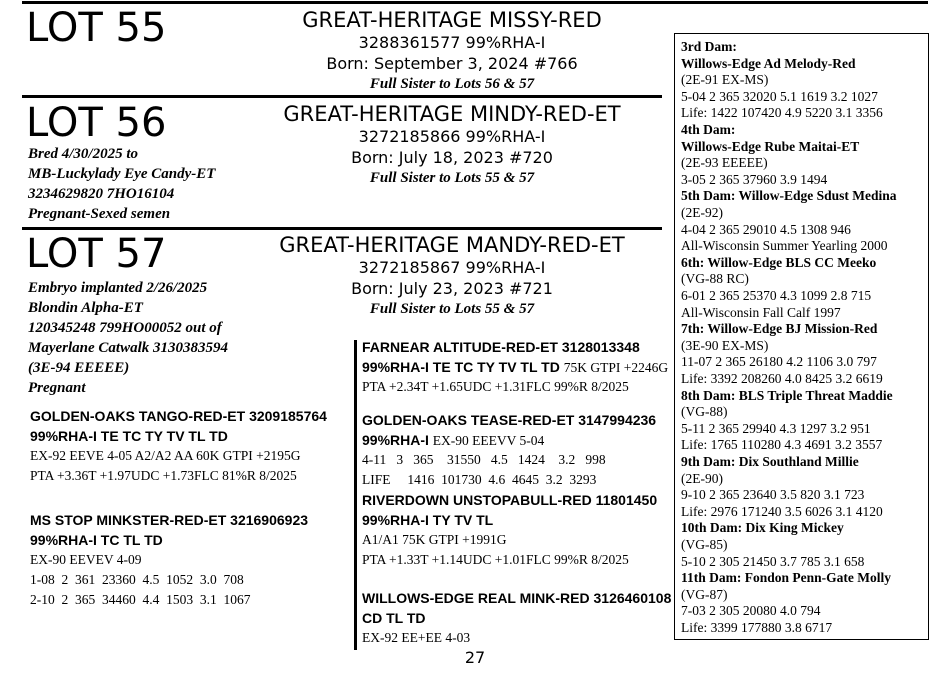  What do you see at coordinates (416, 637) in the screenshot?
I see `sire-detail: EX-92 EE+EE 4-03` at bounding box center [416, 637].